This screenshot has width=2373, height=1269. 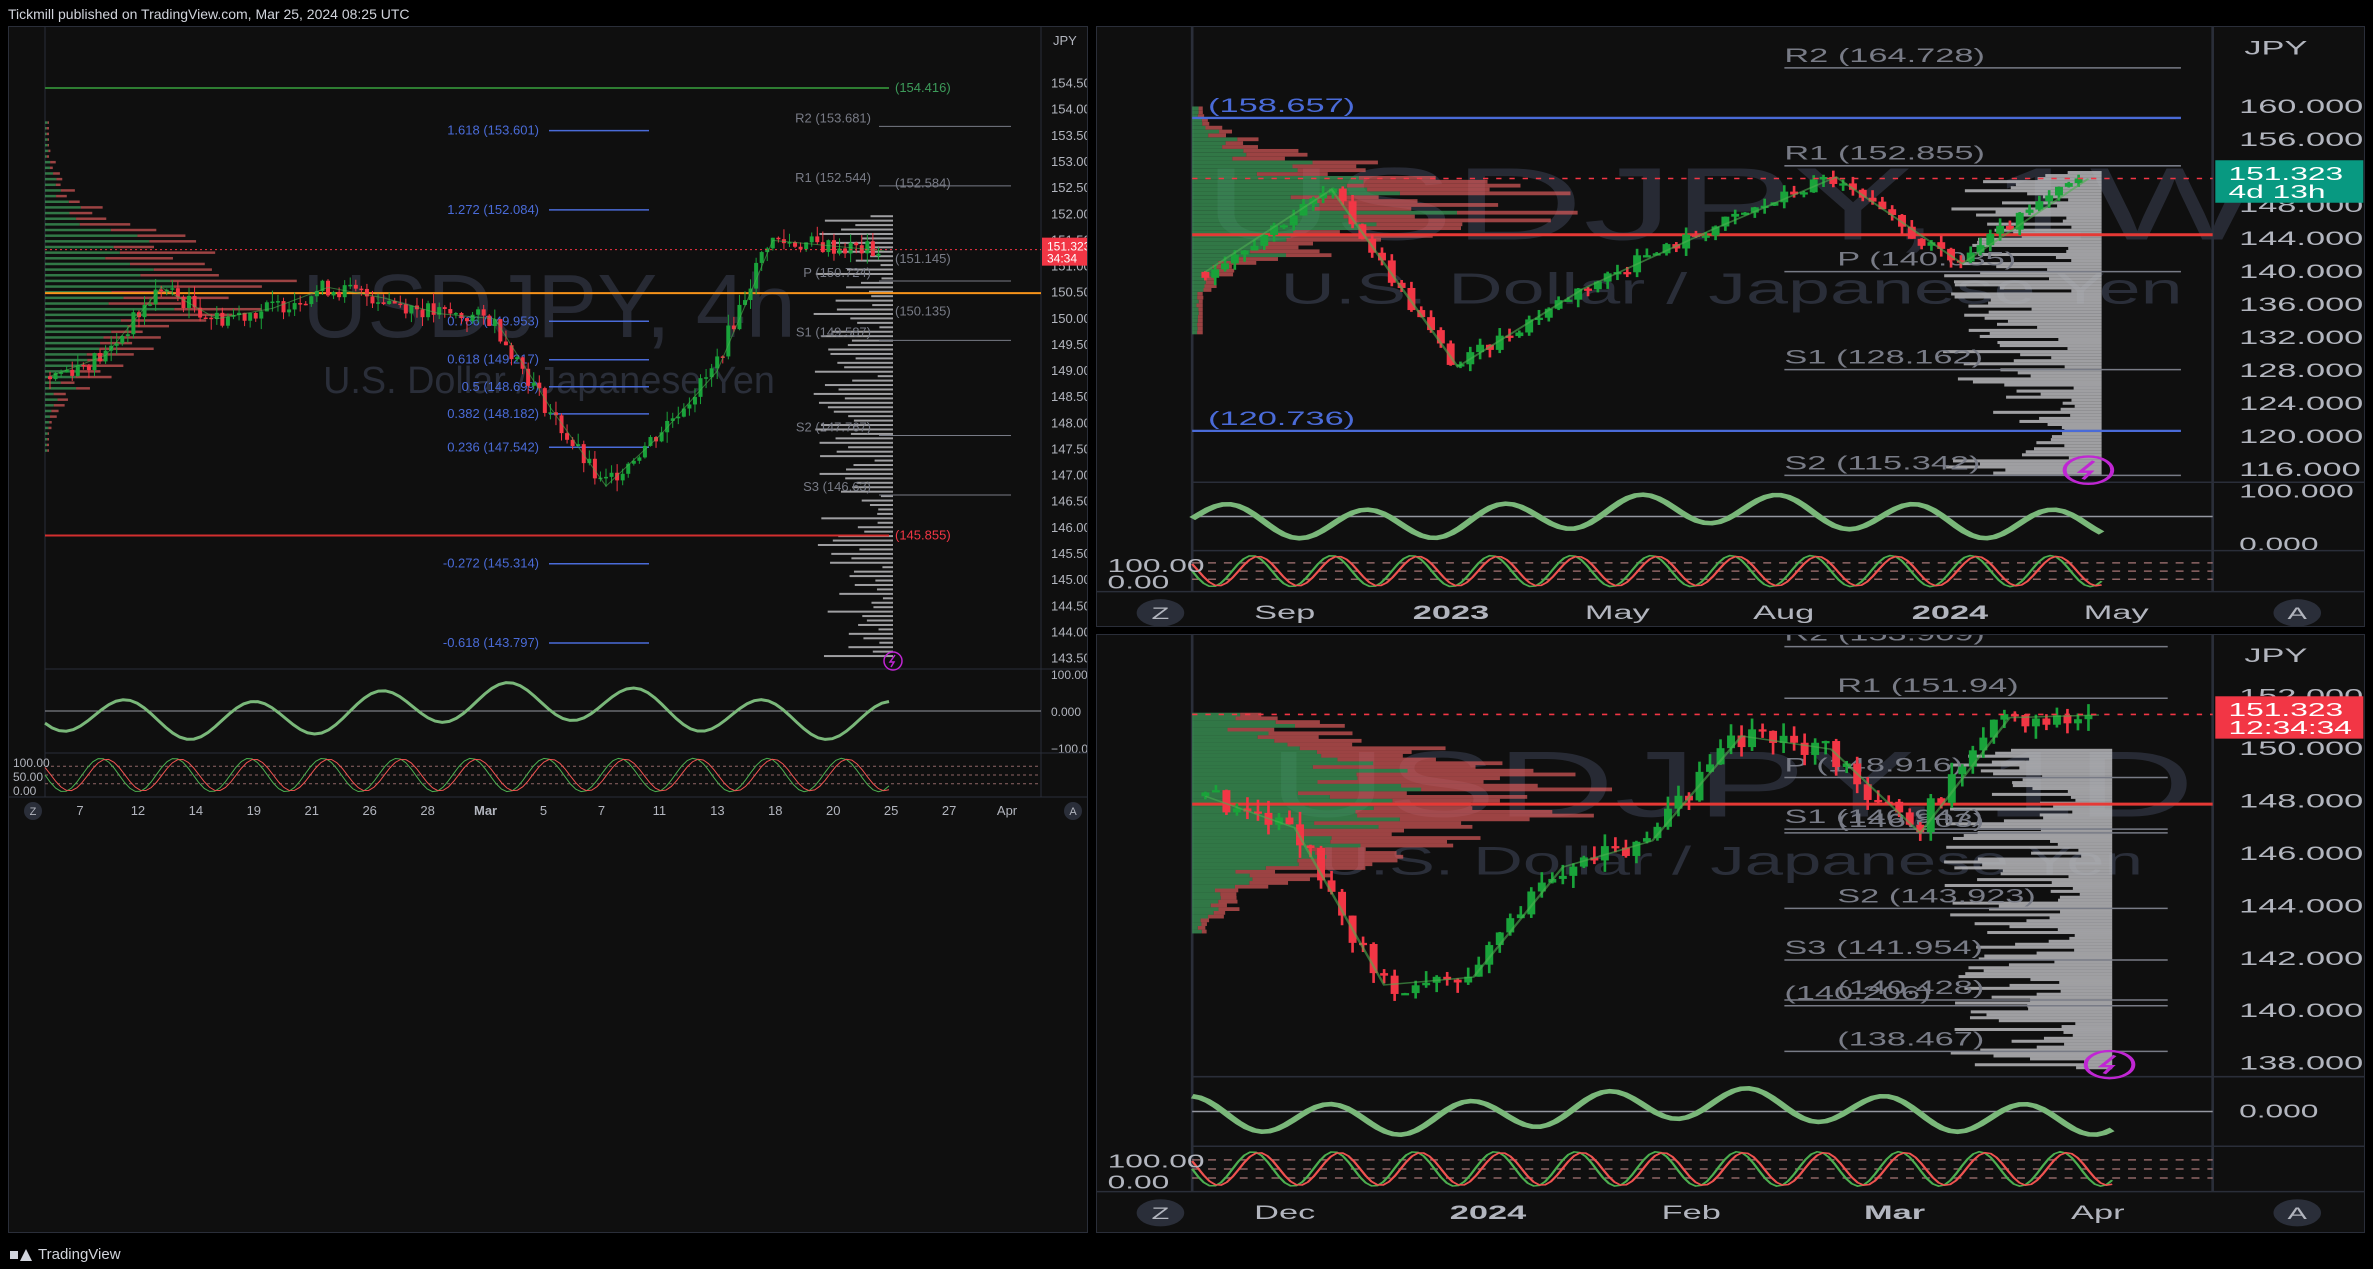 What do you see at coordinates (1652, 850) in the screenshot?
I see `trend-path` at bounding box center [1652, 850].